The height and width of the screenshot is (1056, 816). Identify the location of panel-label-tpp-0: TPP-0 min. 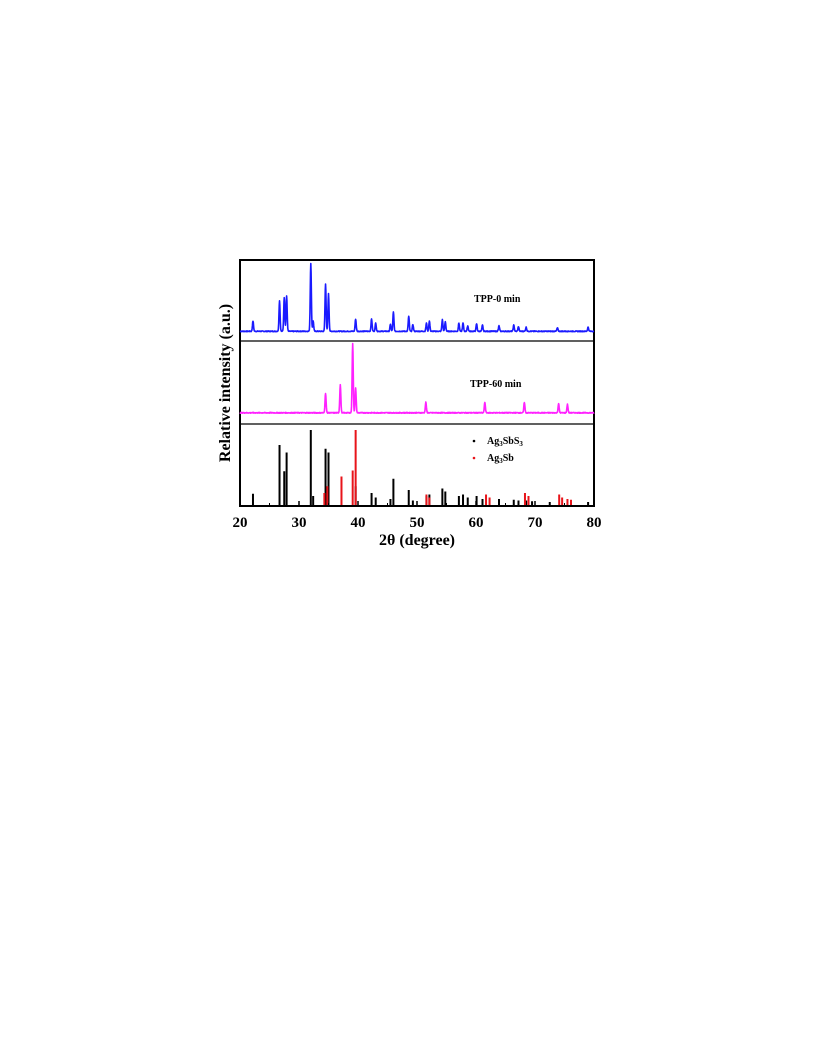
(497, 299).